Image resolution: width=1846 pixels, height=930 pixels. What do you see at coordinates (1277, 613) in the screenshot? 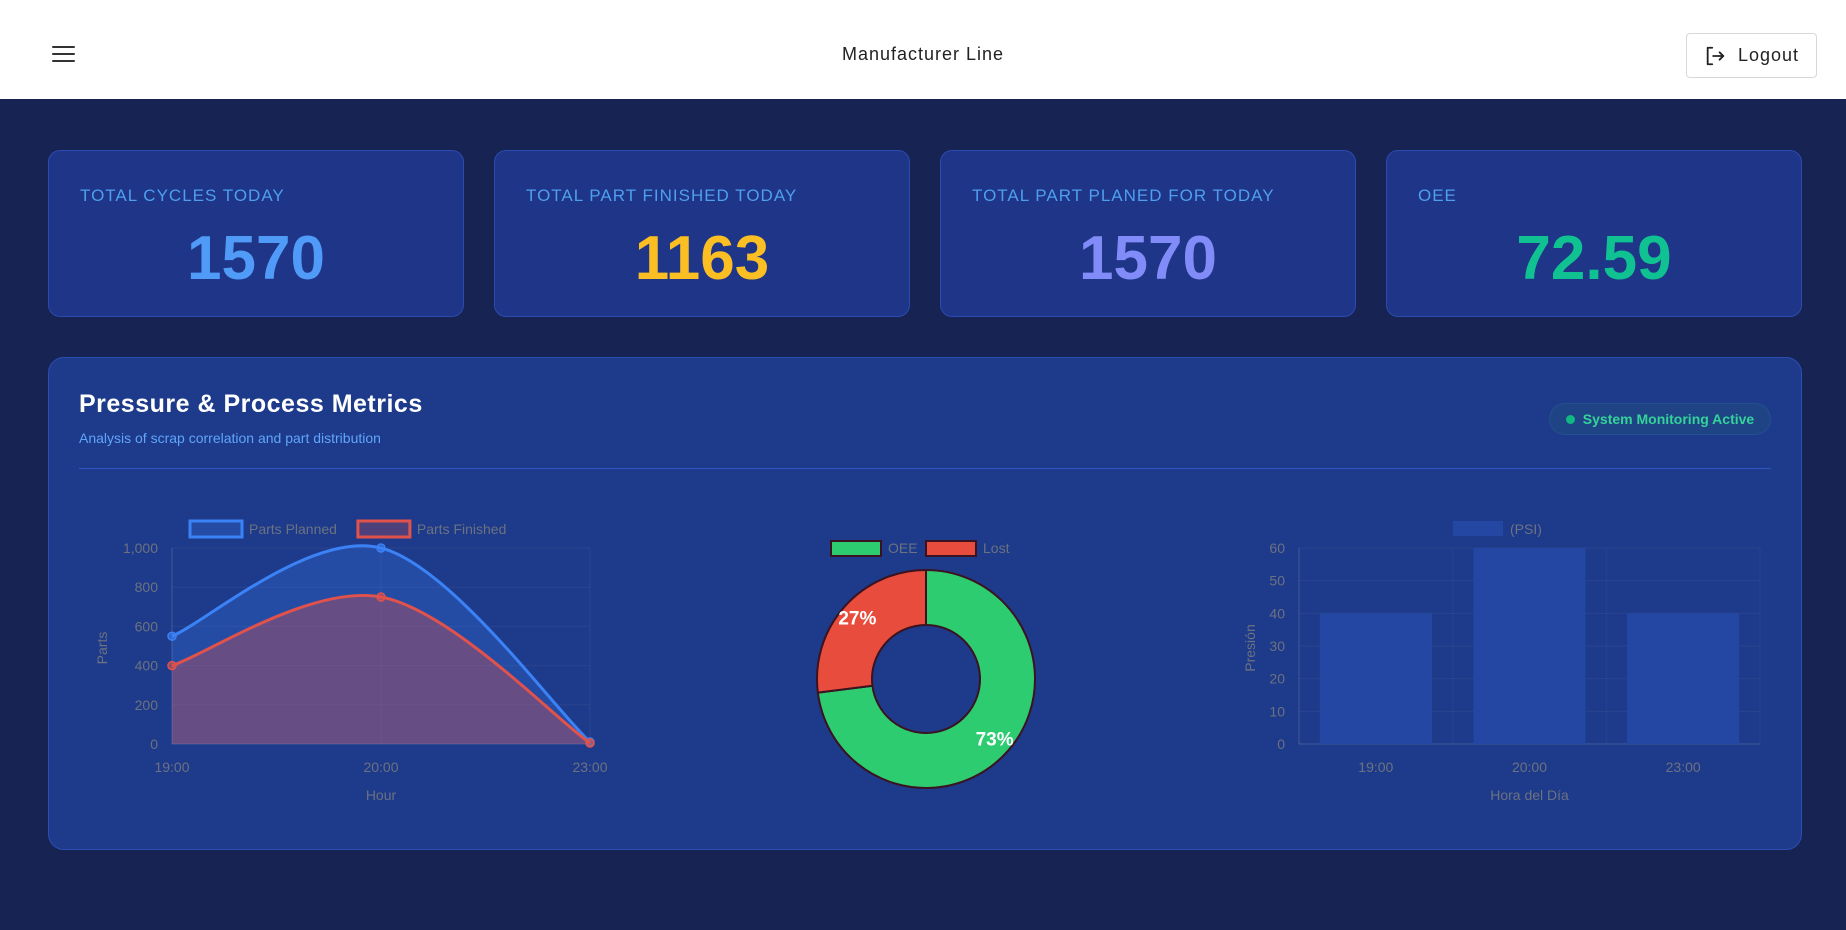
I see `y-tick-label: 40` at bounding box center [1277, 613].